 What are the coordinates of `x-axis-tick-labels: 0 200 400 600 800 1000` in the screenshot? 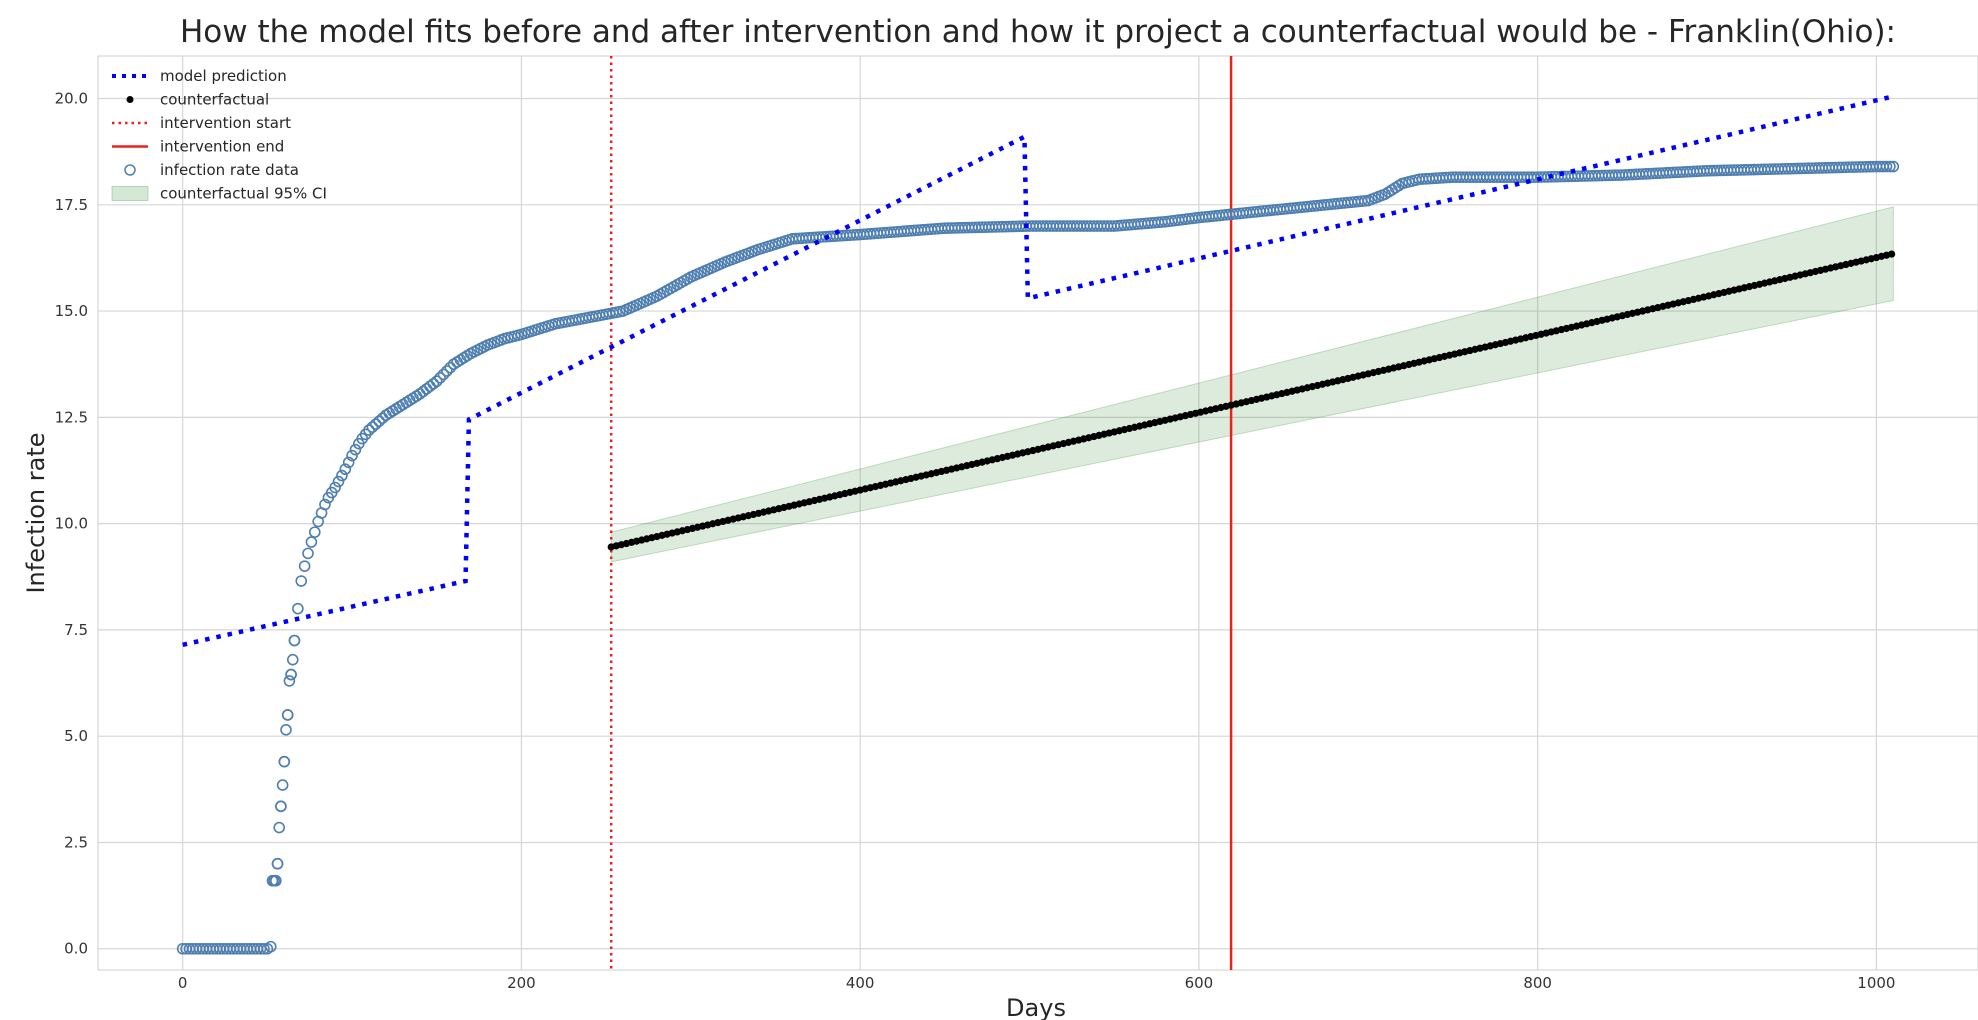 It's located at (1037, 983).